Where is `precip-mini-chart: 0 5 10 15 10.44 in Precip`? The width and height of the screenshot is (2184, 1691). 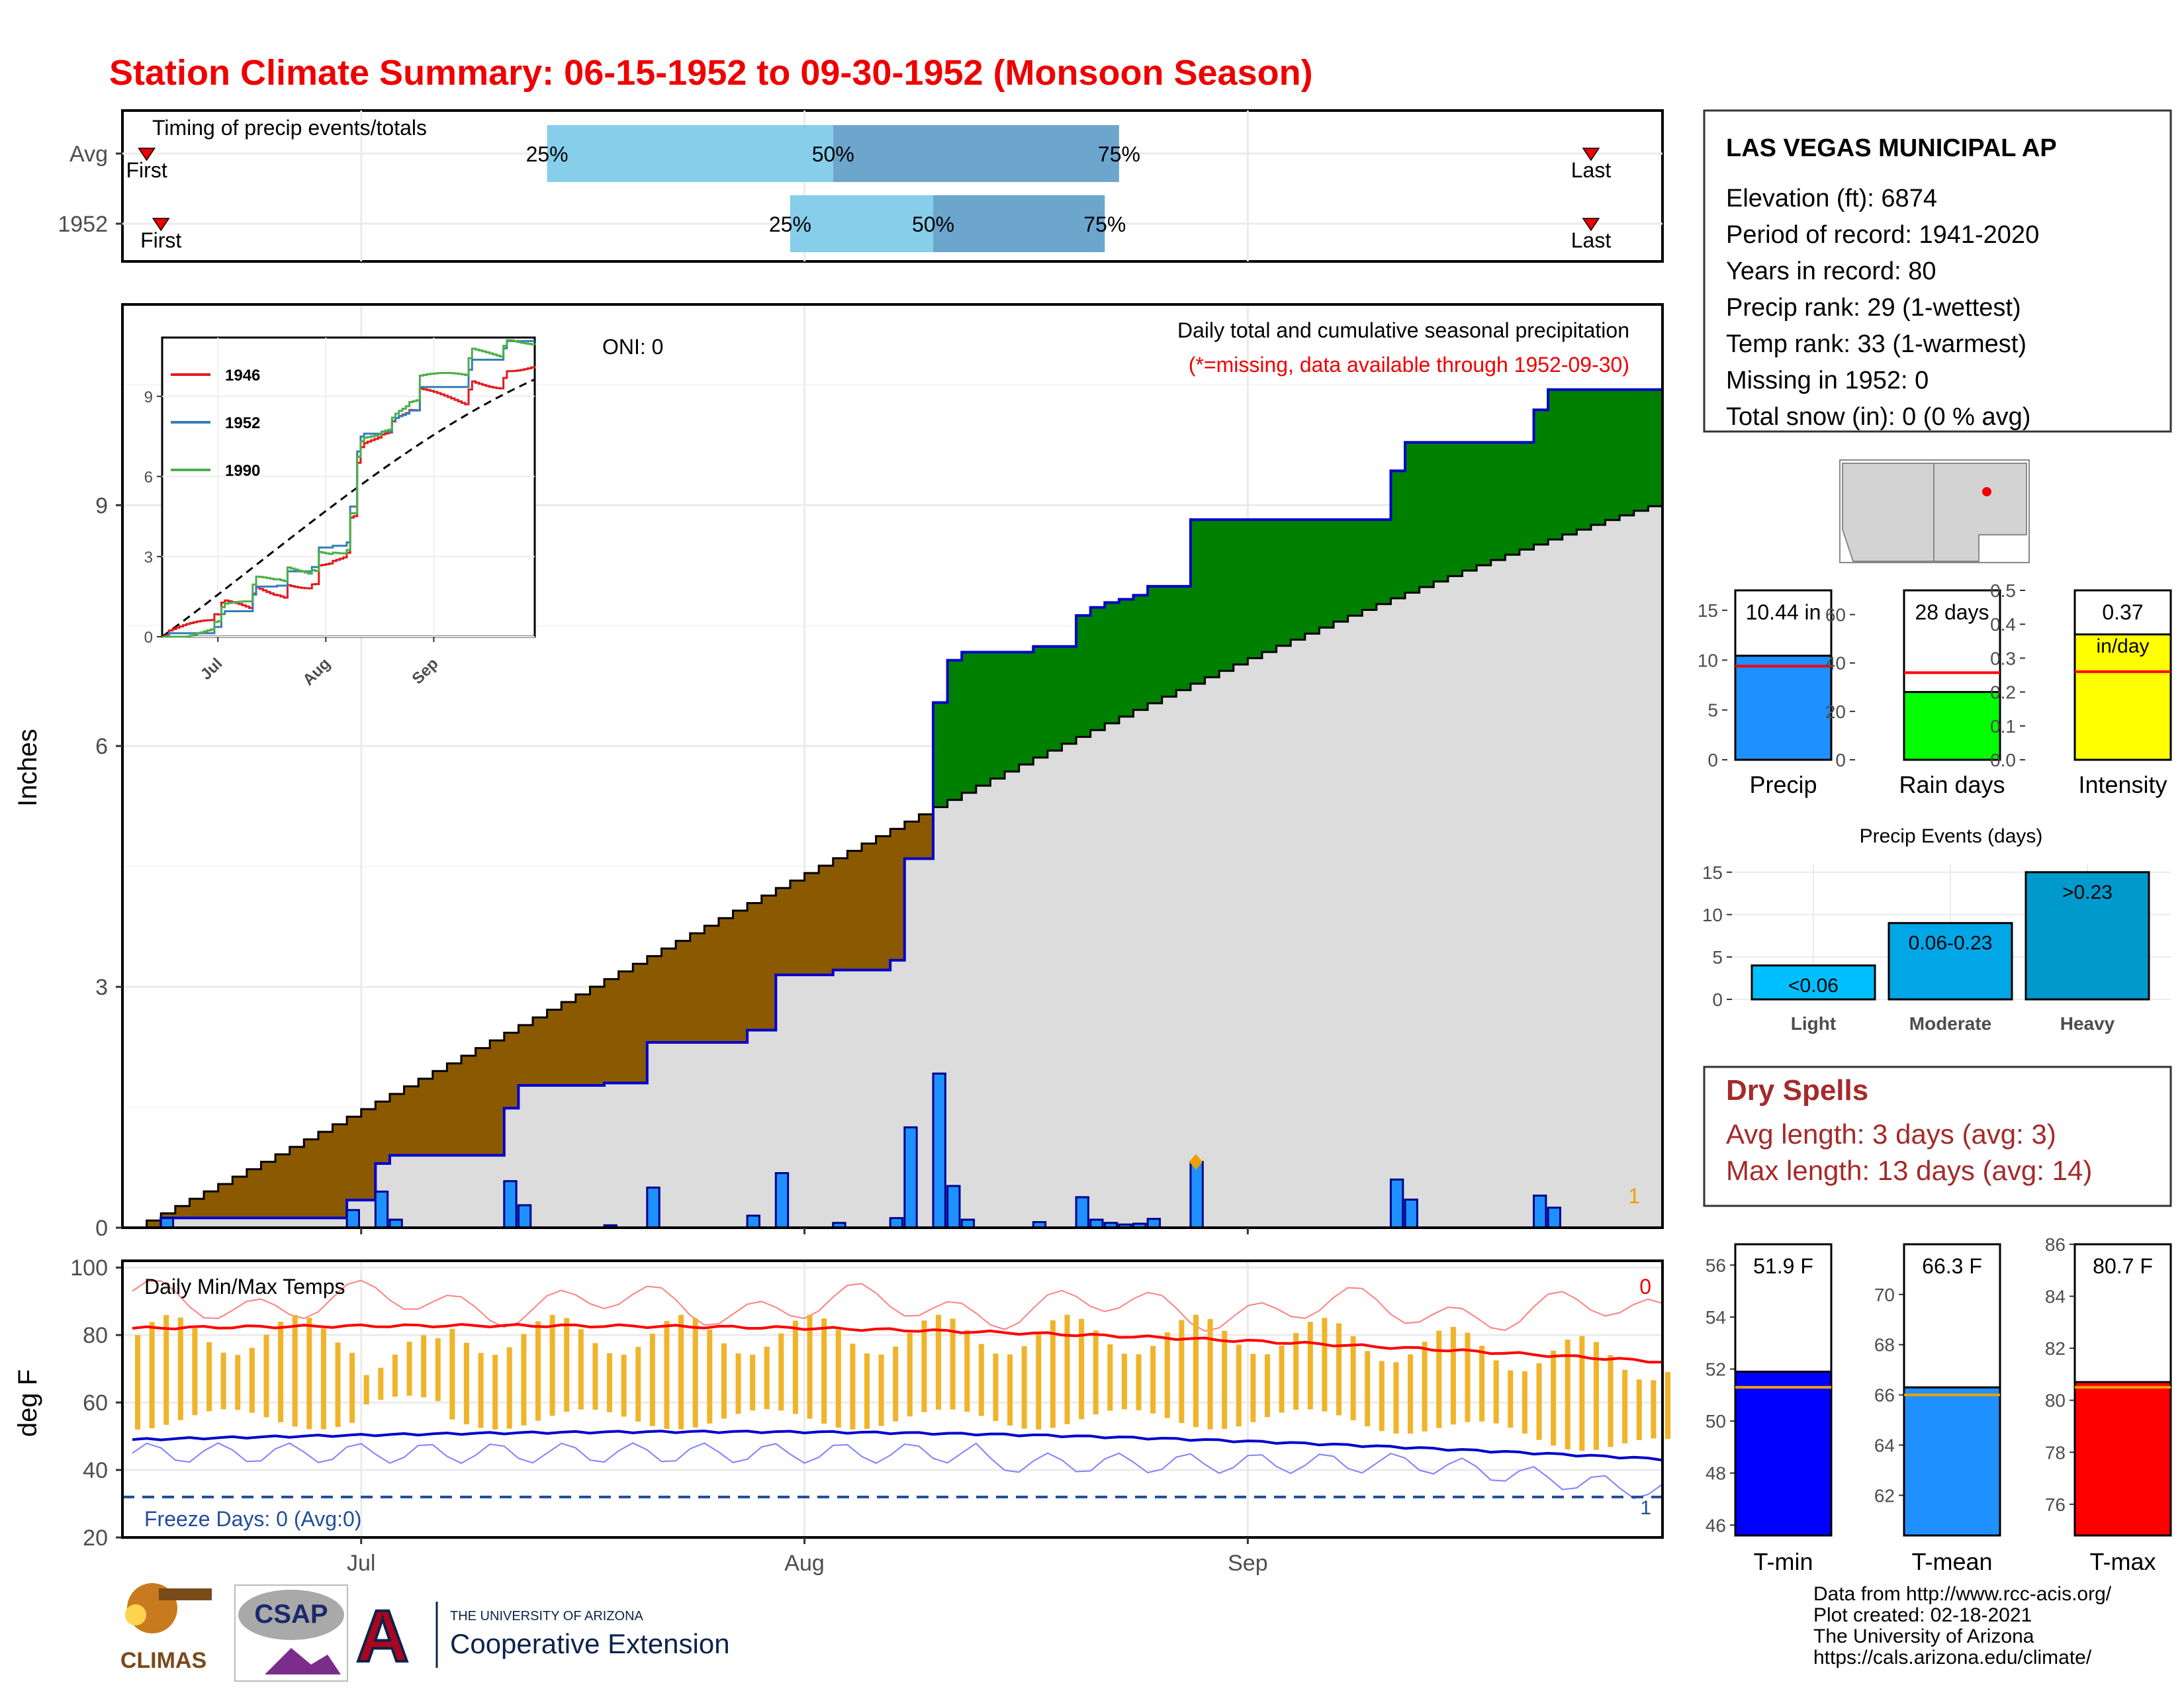
precip-mini-chart: 0 5 10 15 10.44 in Precip is located at coordinates (1766, 694).